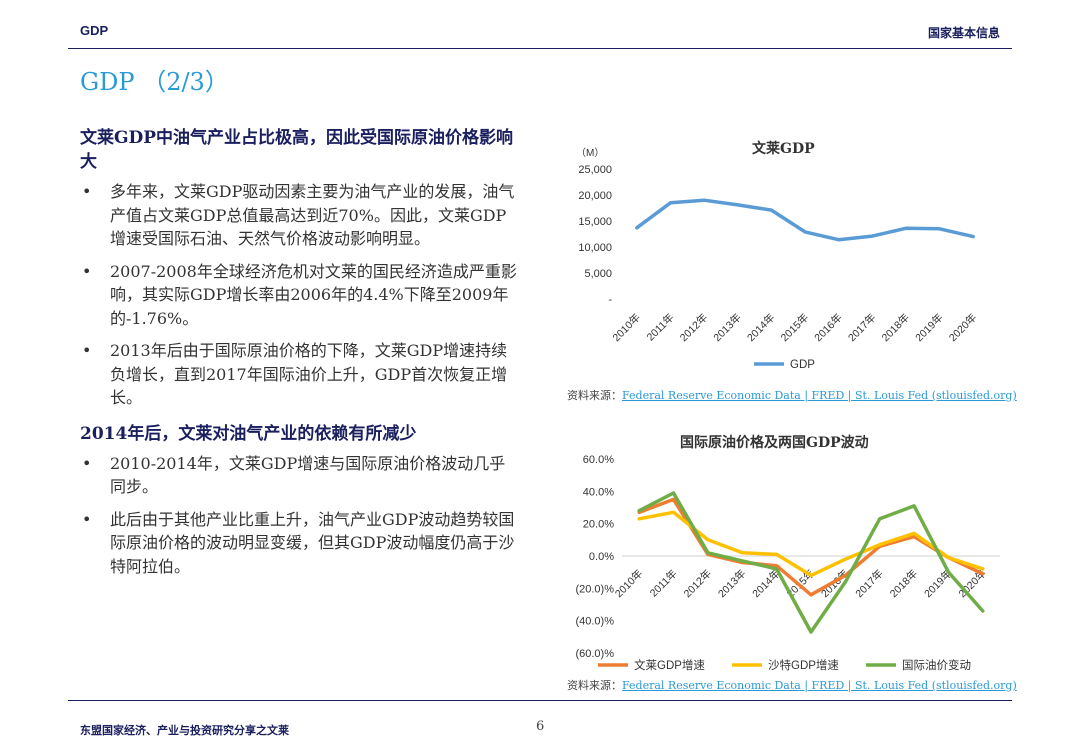 Image resolution: width=1080 pixels, height=748 pixels. Describe the element at coordinates (936, 665) in the screenshot. I see `legend-label: 国际油价变动` at that location.